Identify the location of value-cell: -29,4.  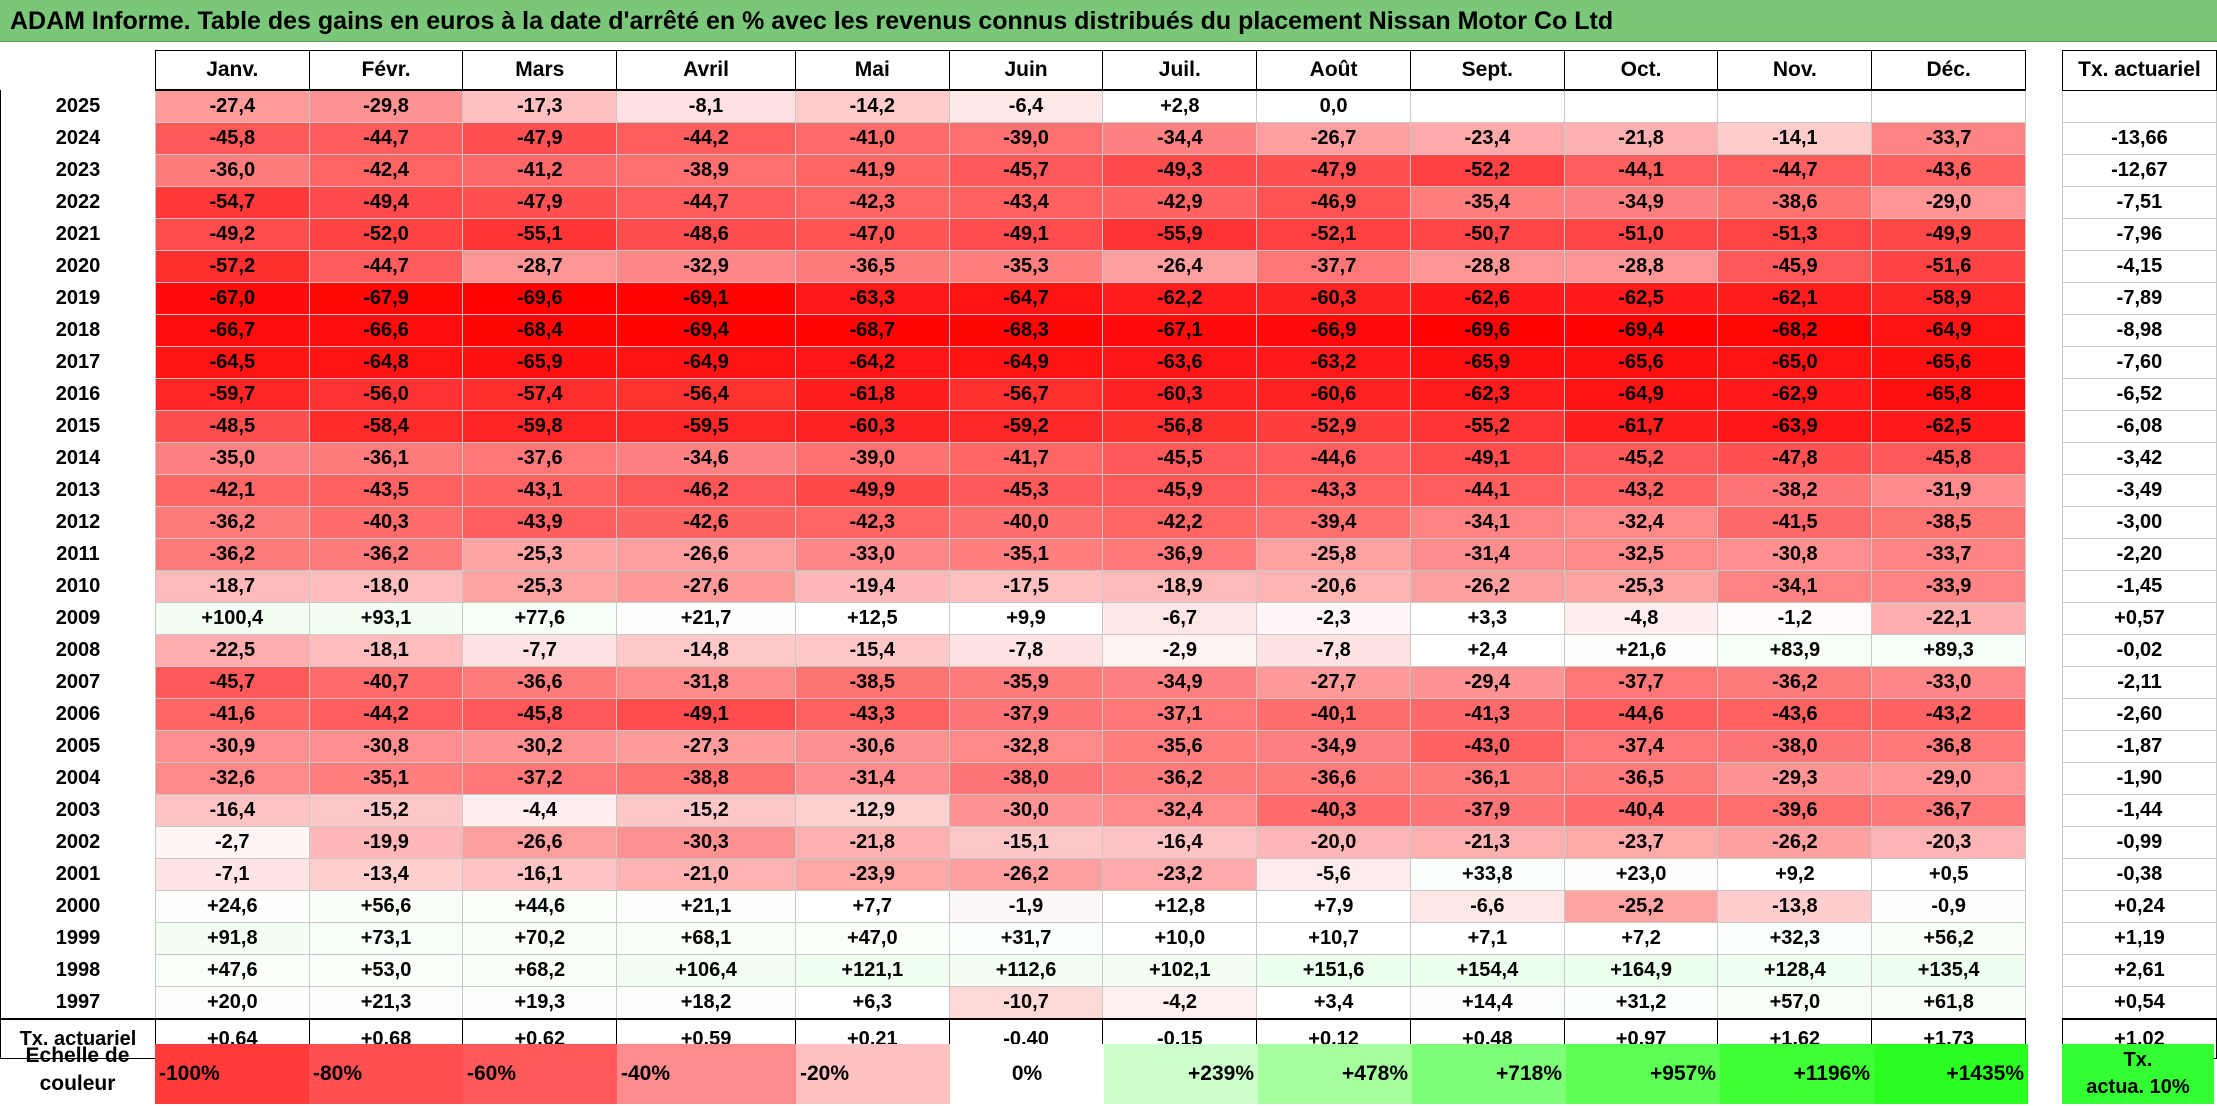
(1487, 682).